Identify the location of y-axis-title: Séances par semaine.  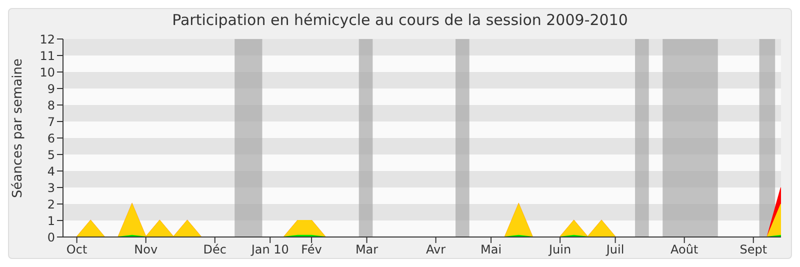
(18, 128).